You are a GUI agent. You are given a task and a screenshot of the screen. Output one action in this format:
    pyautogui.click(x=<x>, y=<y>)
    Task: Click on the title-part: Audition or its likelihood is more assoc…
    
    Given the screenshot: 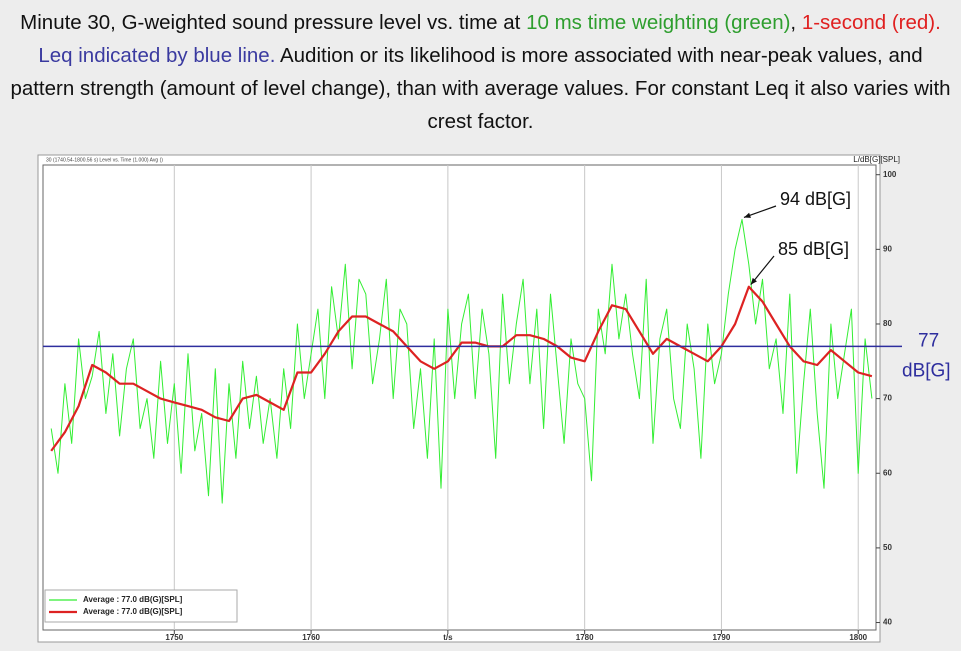 What is the action you would take?
    pyautogui.click(x=480, y=88)
    